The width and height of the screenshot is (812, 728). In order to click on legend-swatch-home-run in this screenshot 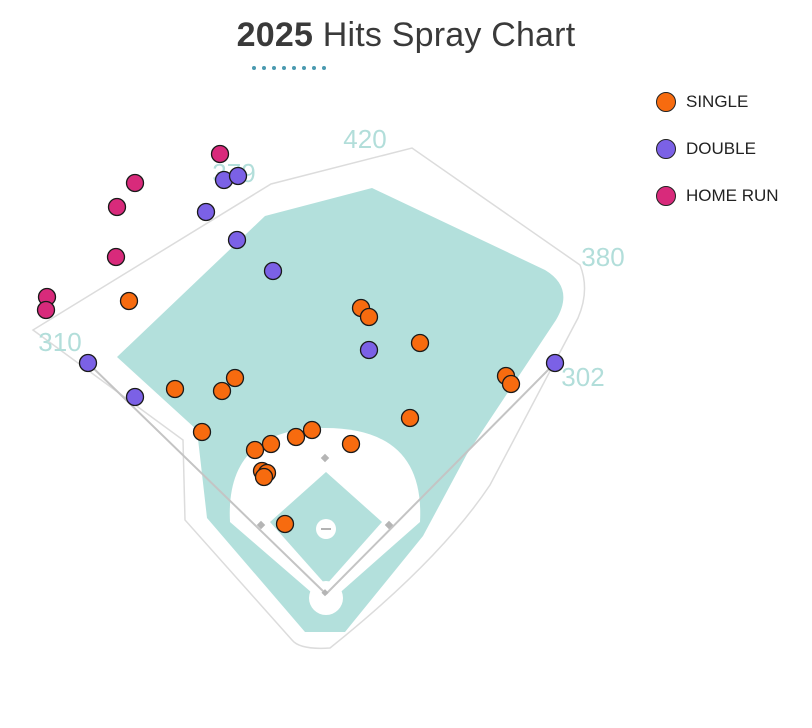, I will do `click(666, 196)`.